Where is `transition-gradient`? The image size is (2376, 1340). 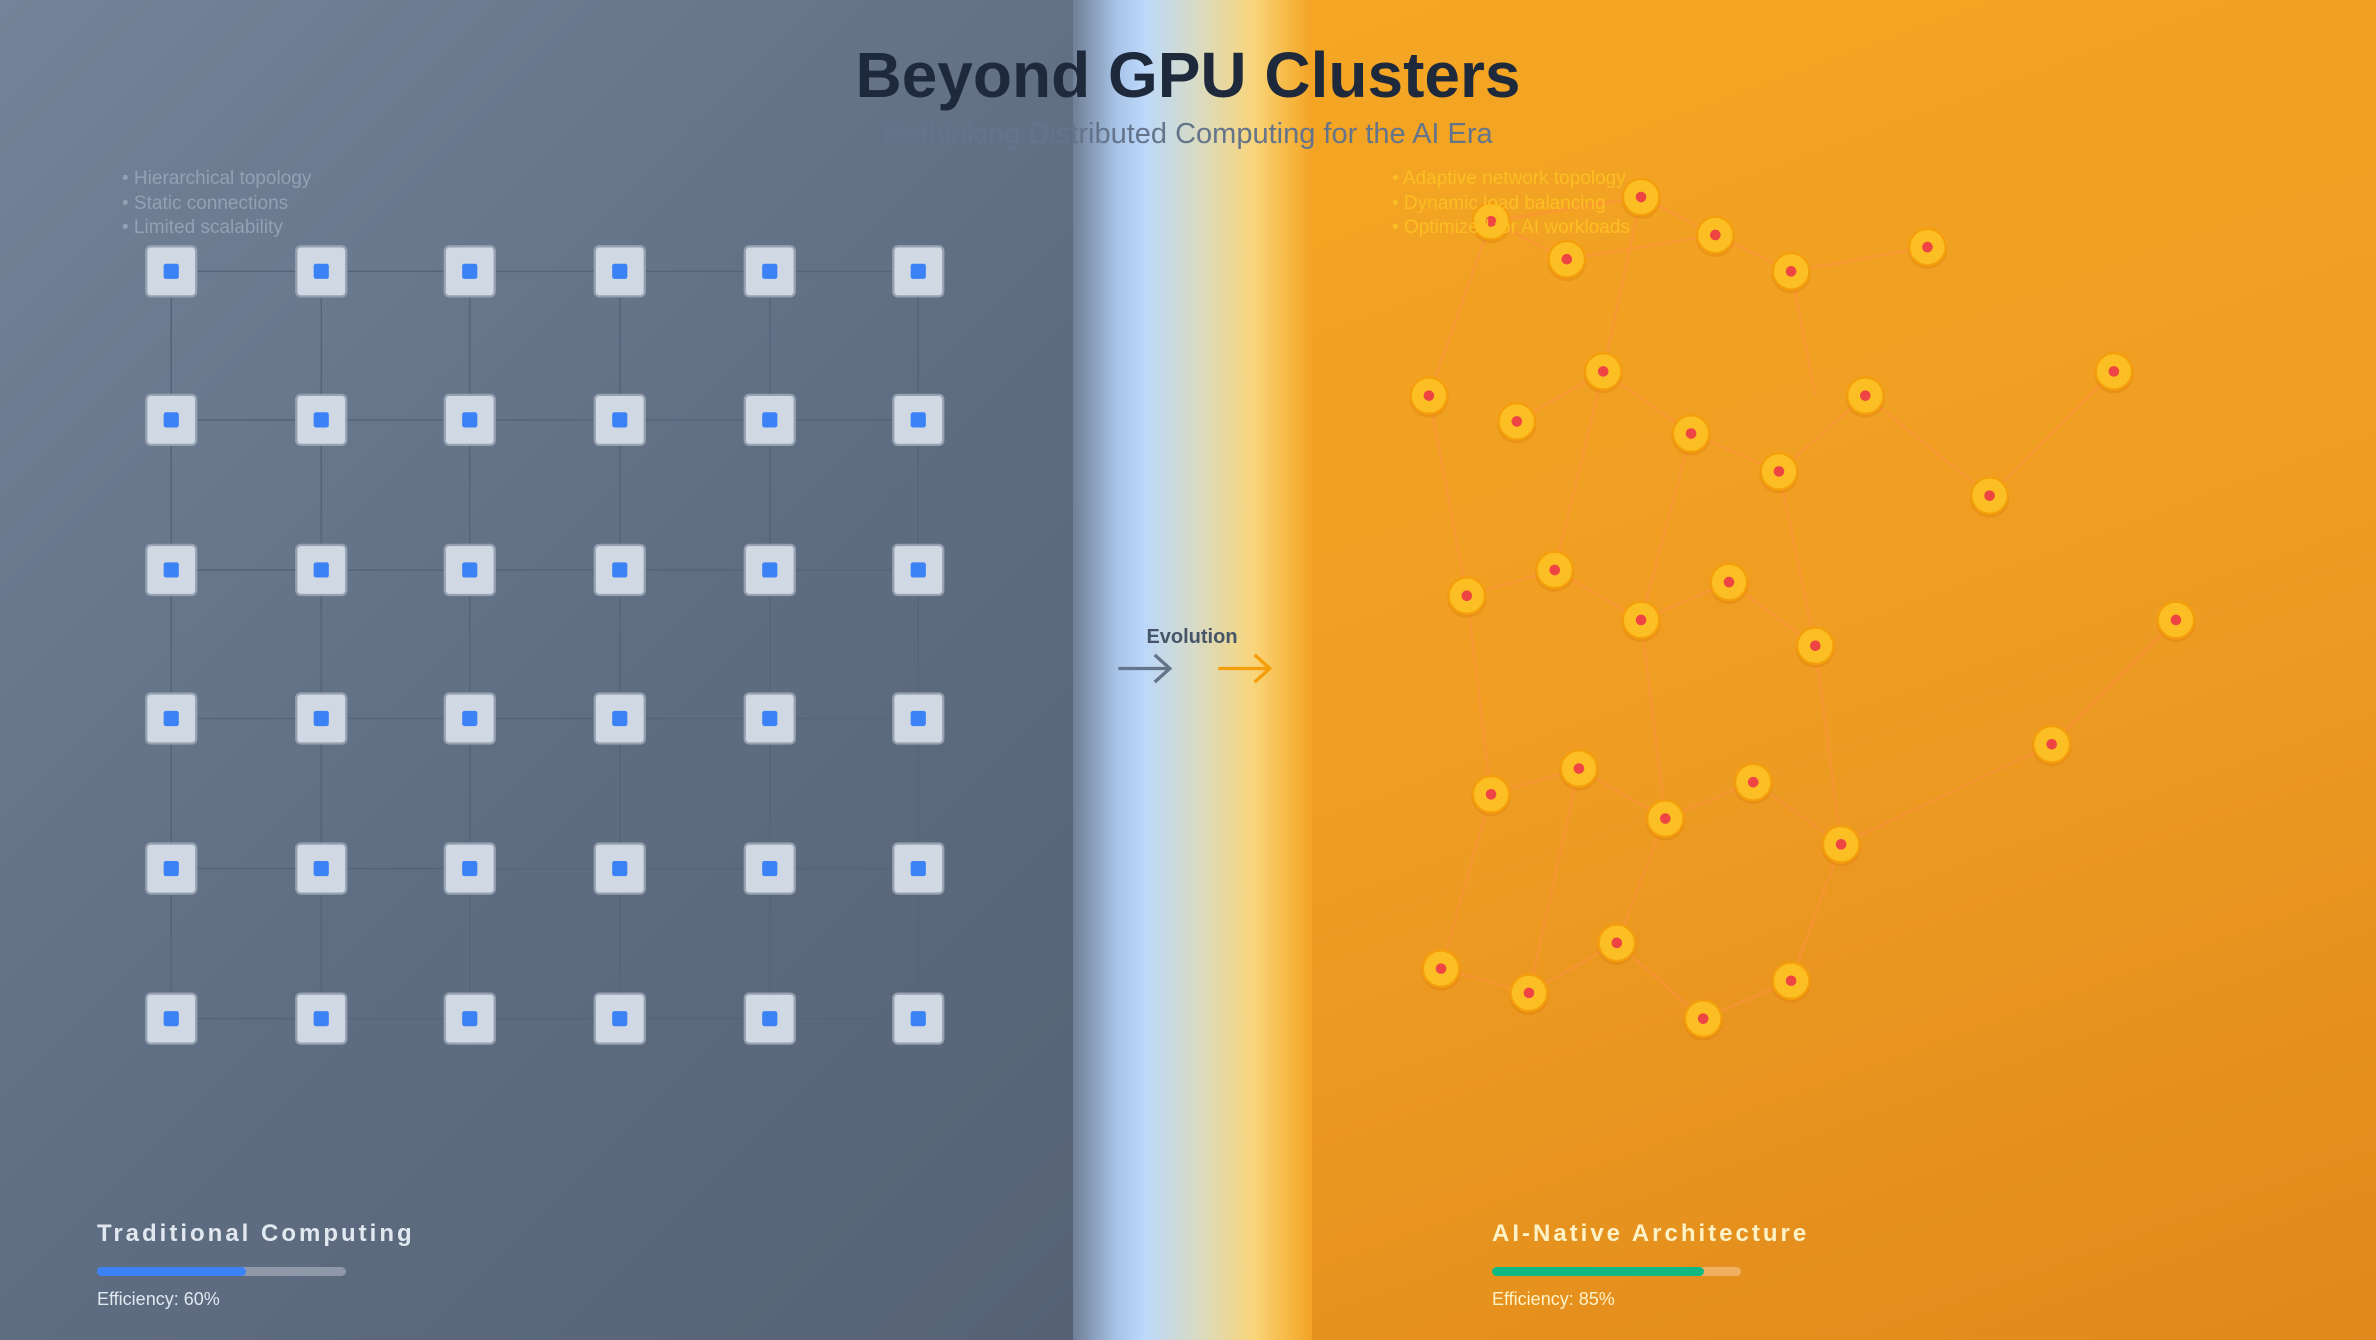 transition-gradient is located at coordinates (1193, 670).